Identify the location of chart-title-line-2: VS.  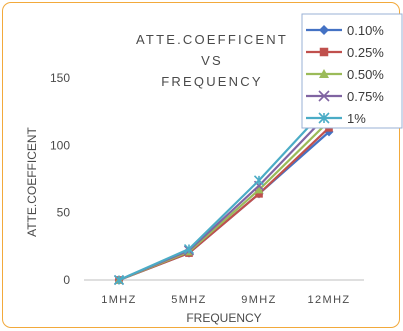
(212, 60).